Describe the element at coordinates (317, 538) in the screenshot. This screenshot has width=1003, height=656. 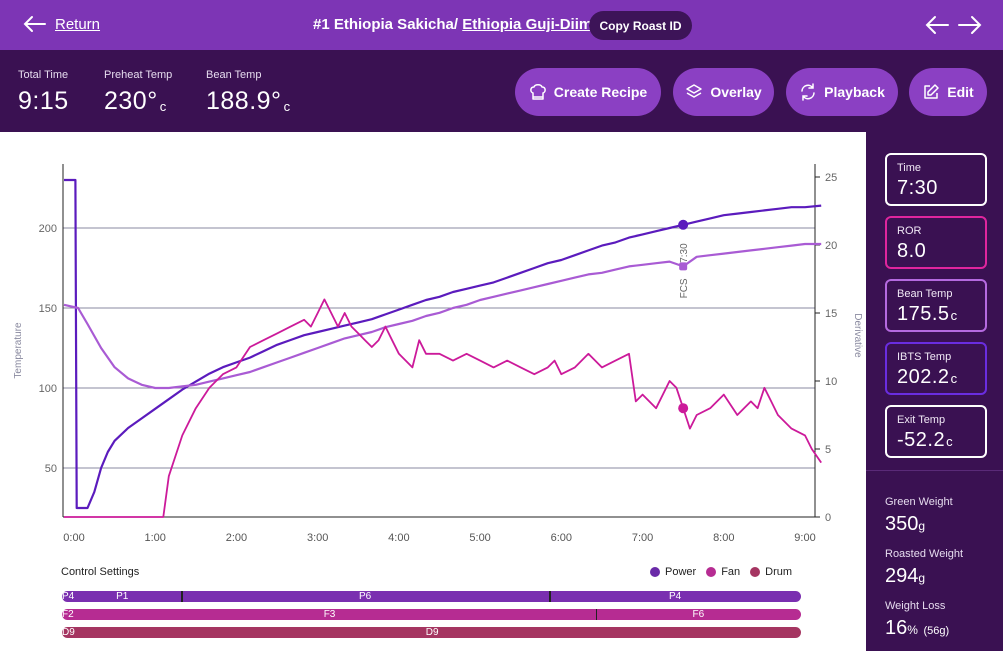
I see `x-tick-label: 3:00` at that location.